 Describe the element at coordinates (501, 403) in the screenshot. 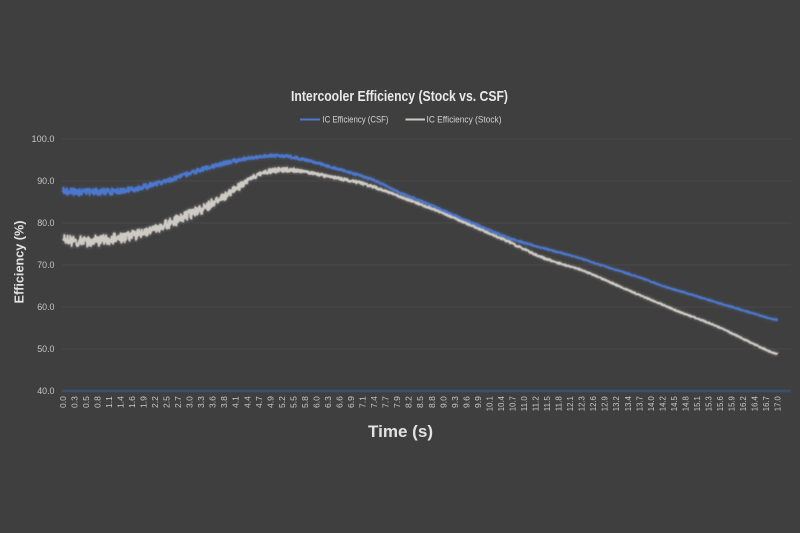

I see `svg-text: 10.4` at that location.